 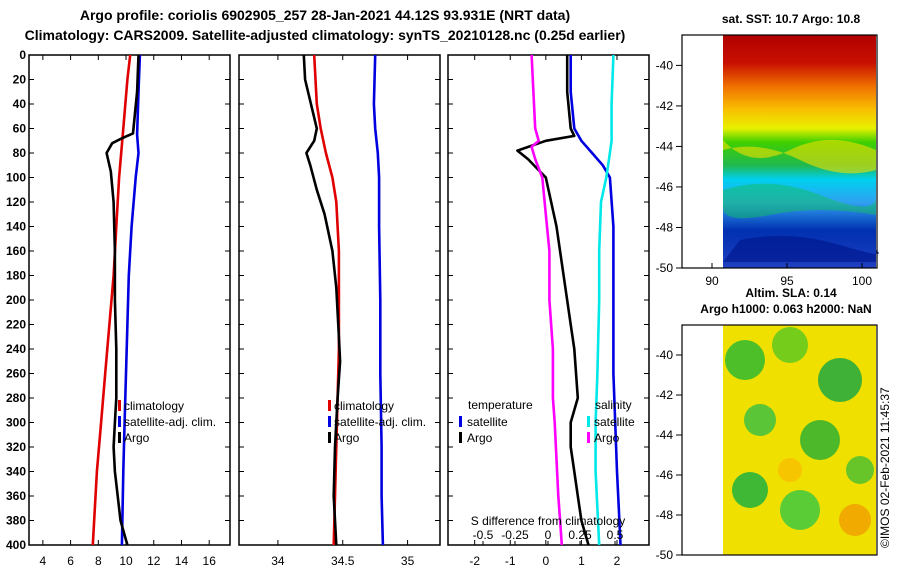 I want to click on depth-tick-label: 360, so click(x=16, y=496).